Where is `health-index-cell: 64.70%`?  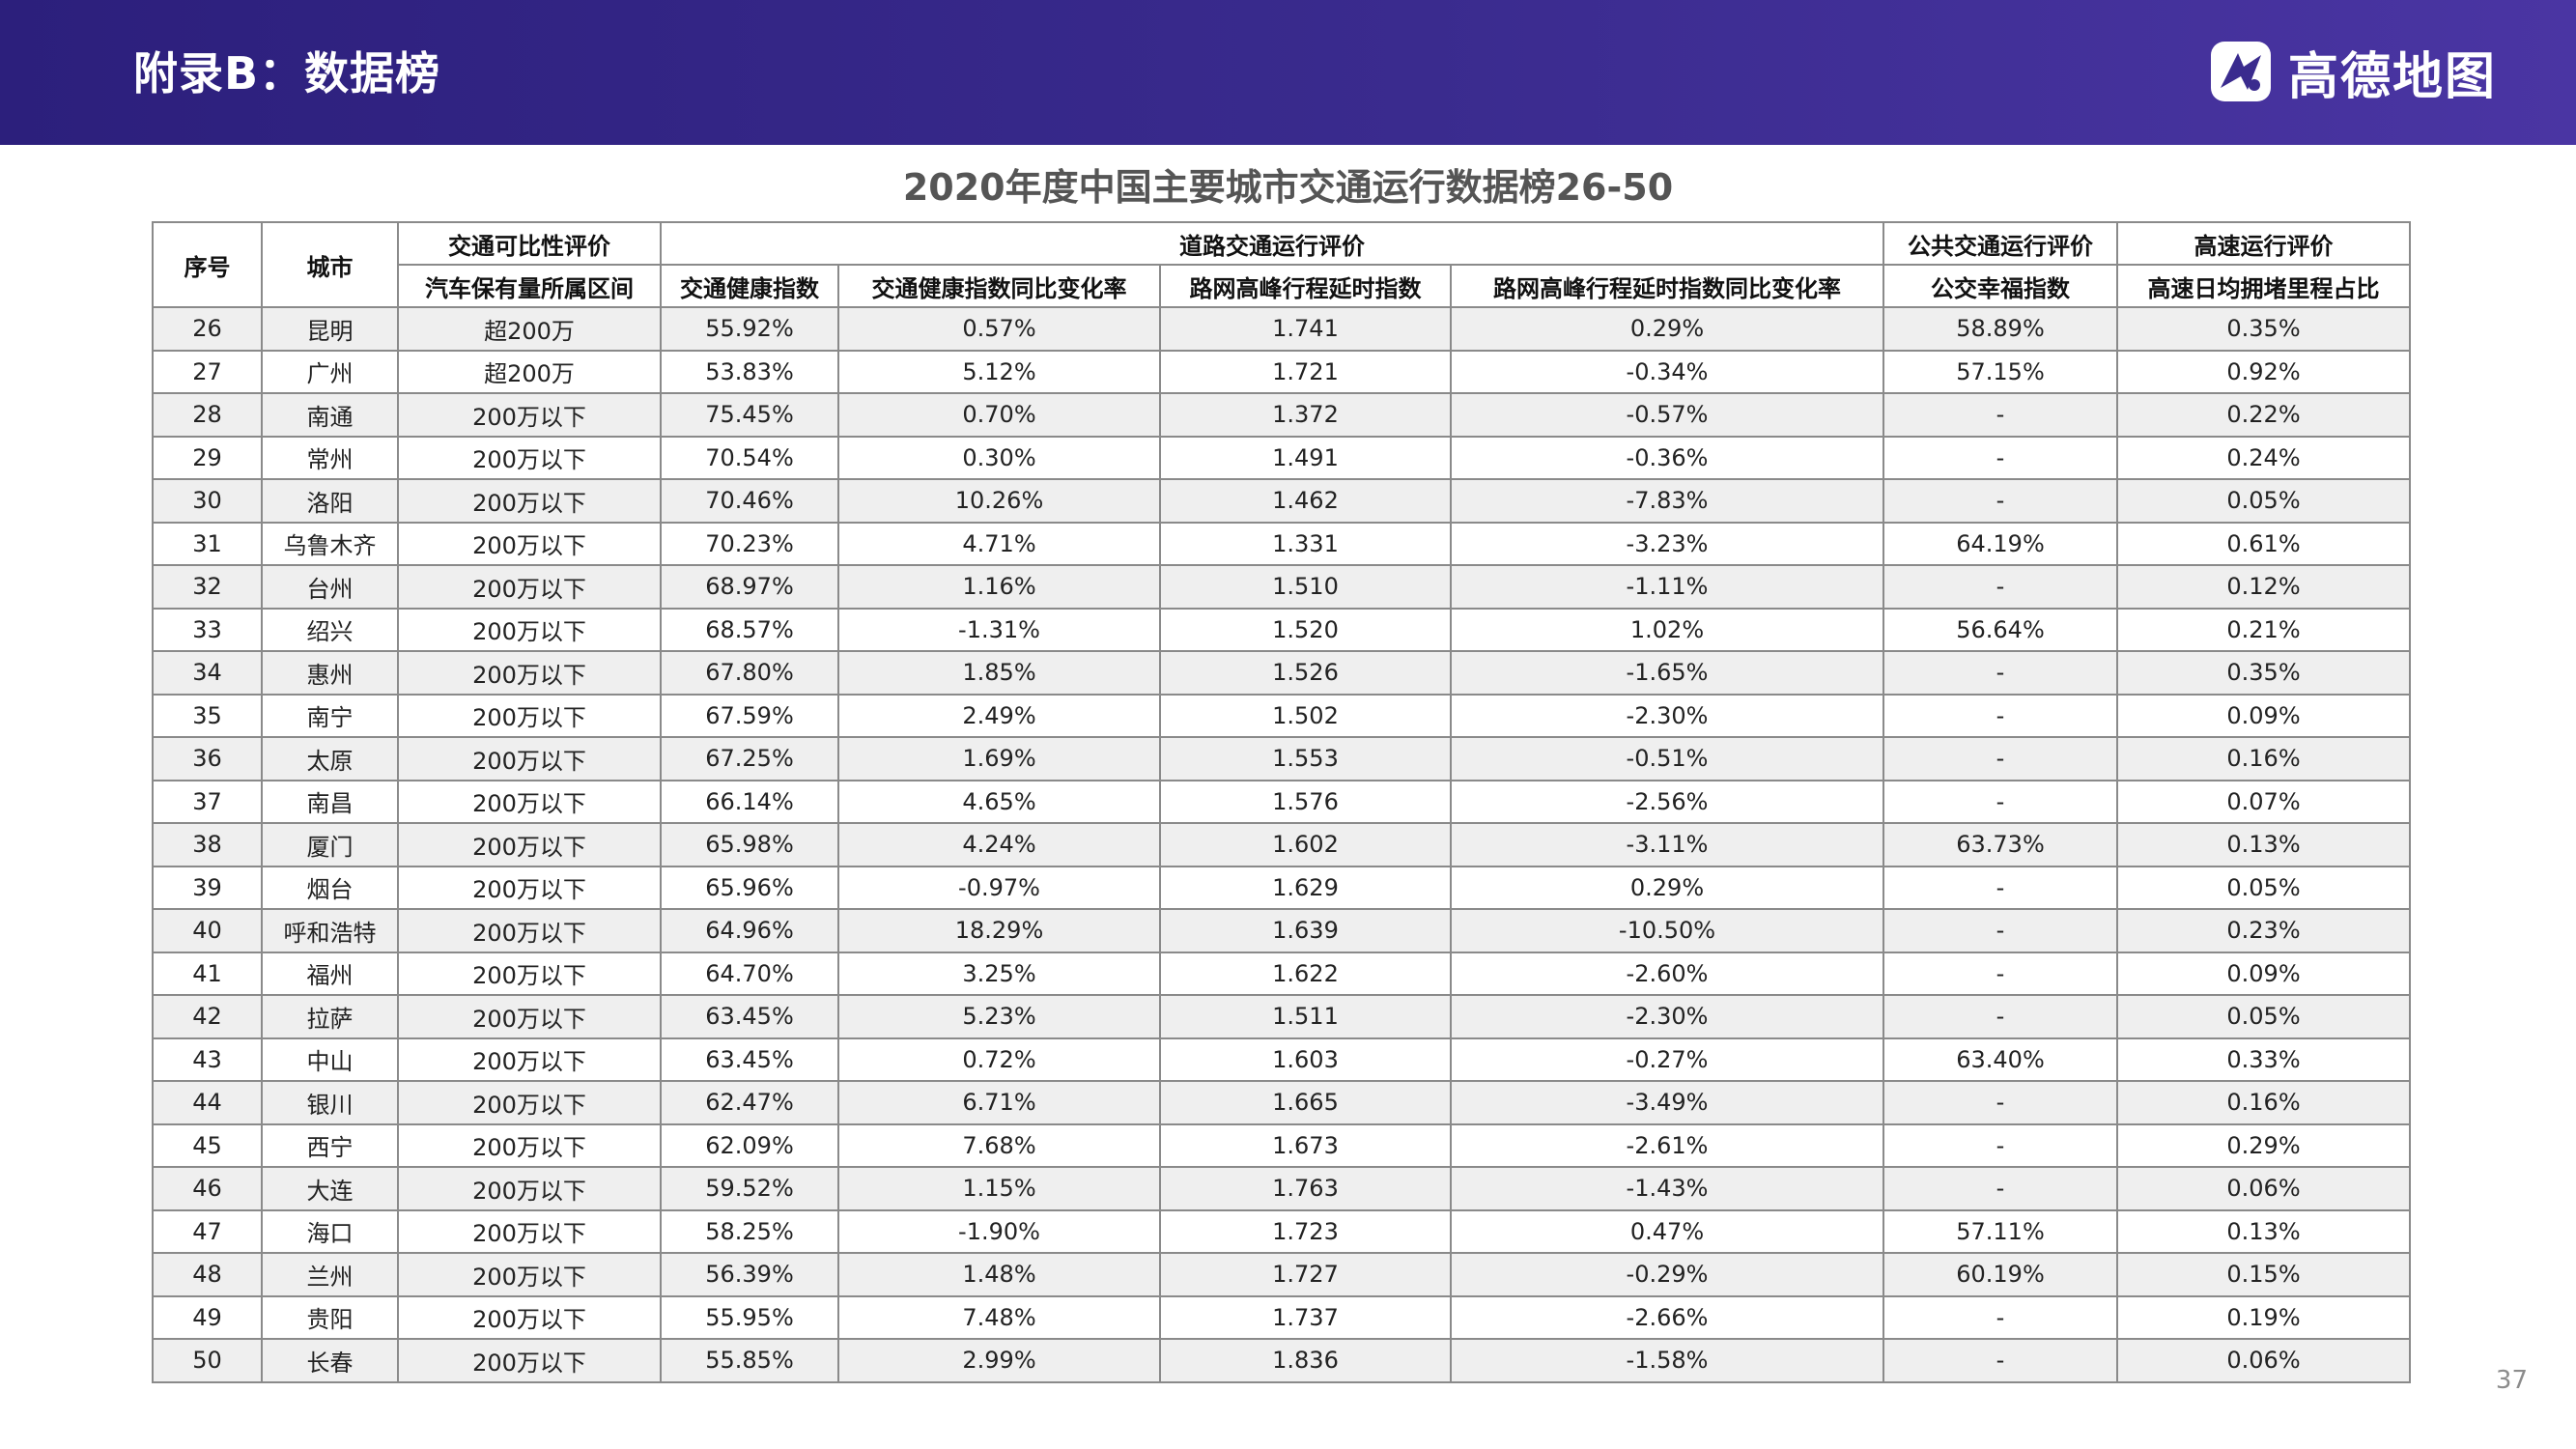
health-index-cell: 64.70% is located at coordinates (749, 973).